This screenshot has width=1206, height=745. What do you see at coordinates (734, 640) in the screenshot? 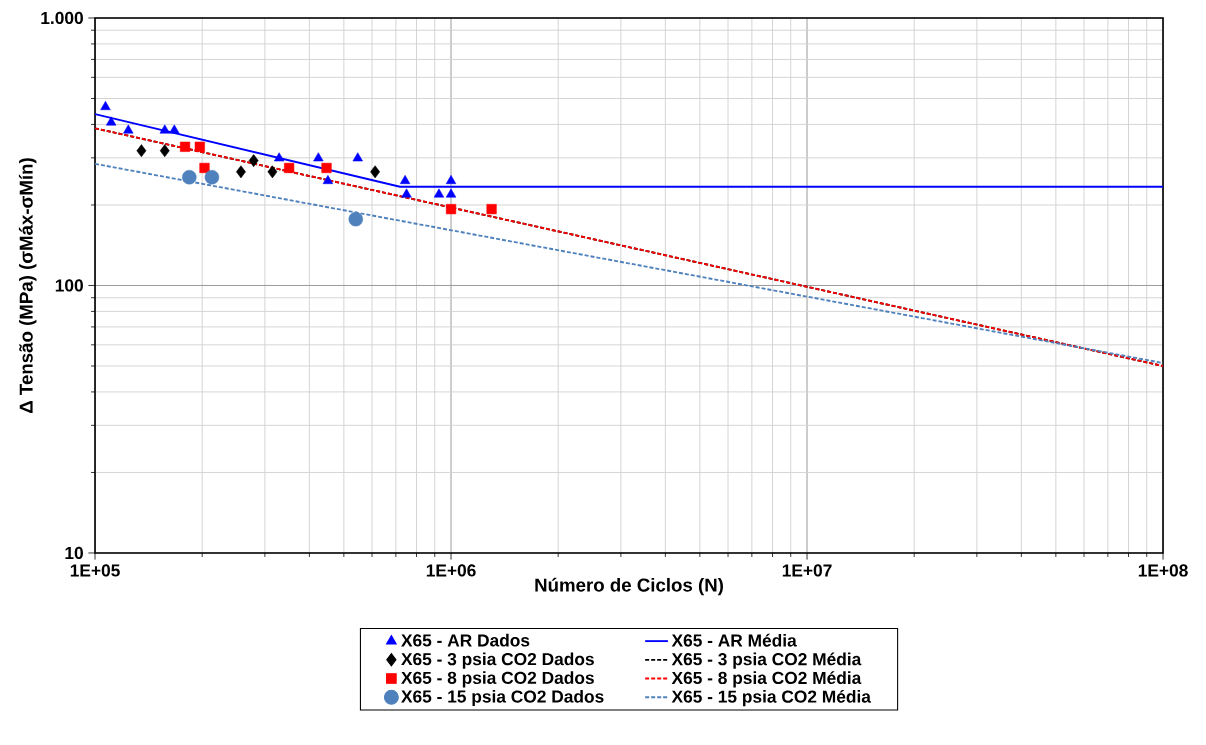
I see `legend-label: X65 - AR Média` at bounding box center [734, 640].